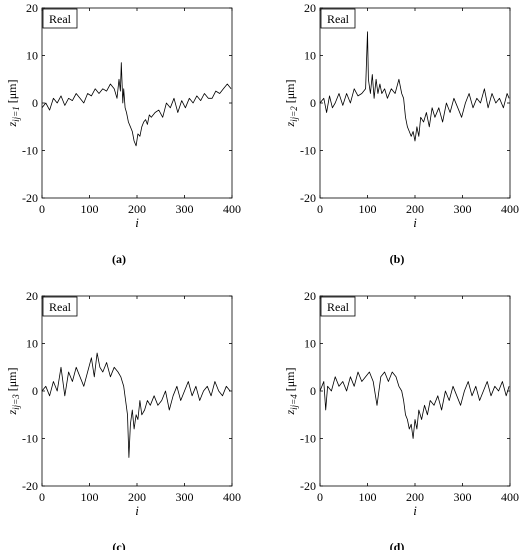 The width and height of the screenshot is (522, 550). Describe the element at coordinates (13, 103) in the screenshot. I see `y-axis-label: zij=1 [μm]` at that location.